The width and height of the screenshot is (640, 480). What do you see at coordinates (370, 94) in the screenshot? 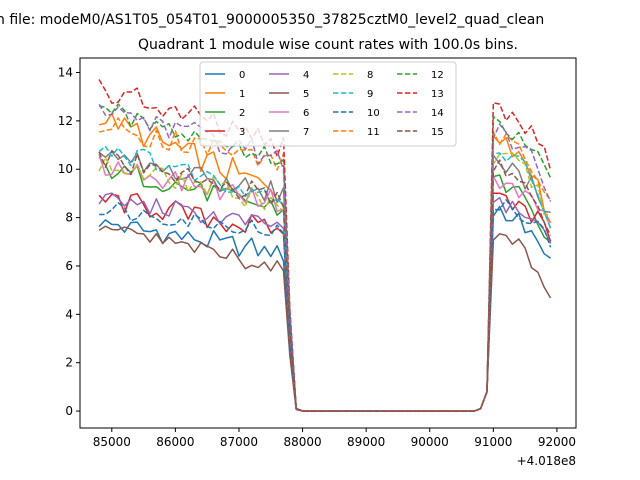
I see `legend-label-9: 9` at bounding box center [370, 94].